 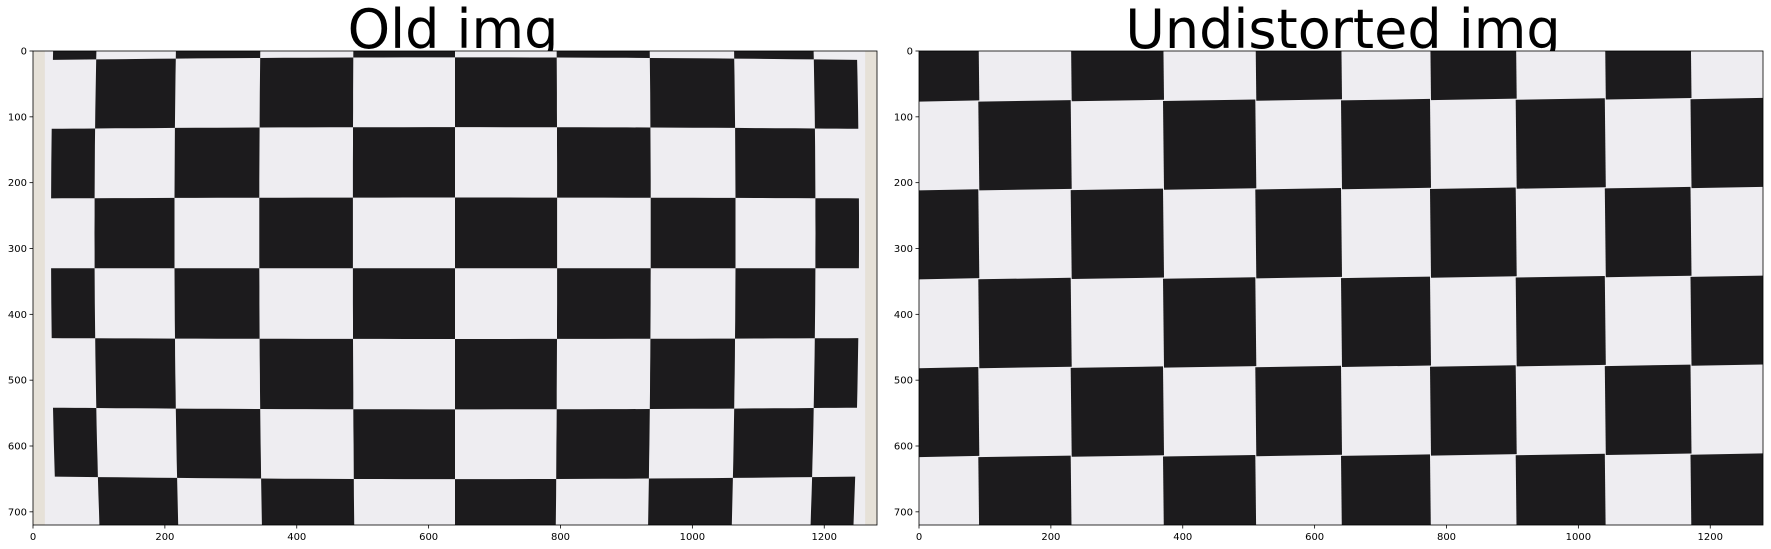 What do you see at coordinates (17, 512) in the screenshot?
I see `y-tick-label: 700` at bounding box center [17, 512].